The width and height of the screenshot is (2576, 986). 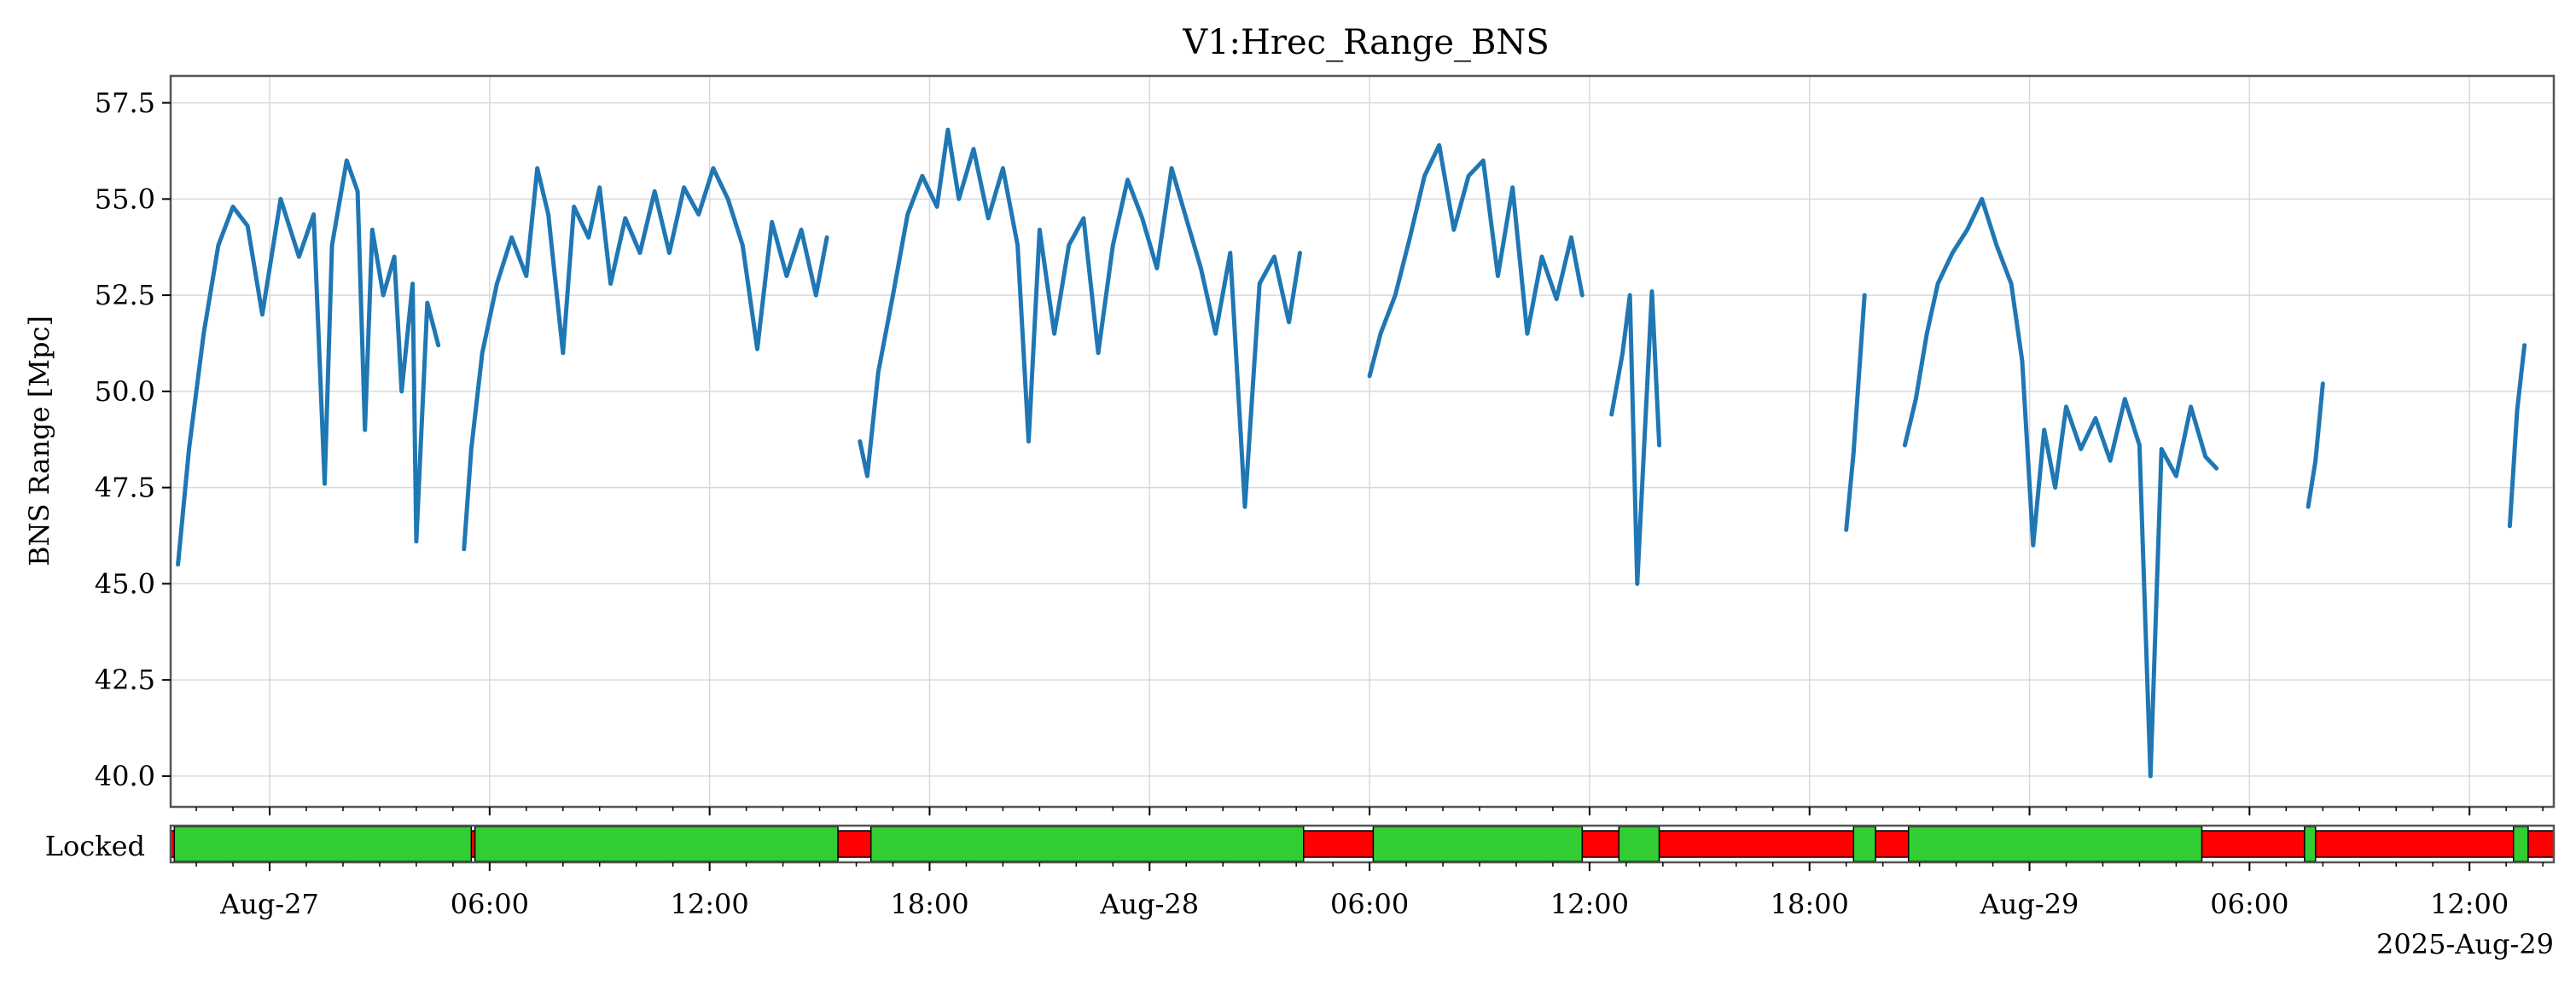 I want to click on y-axis-ticks: 40.0 42.5 45.0 47.5 50.0 52.5 55.0 57.5, so click(x=133, y=439).